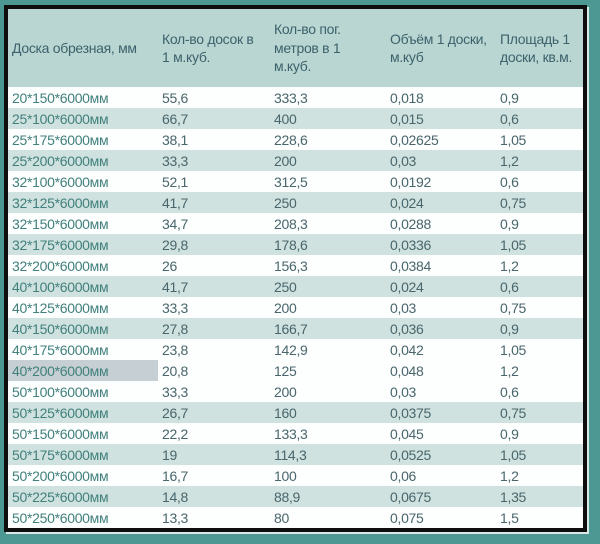 The image size is (600, 544). I want to click on value-cell: 166,7, so click(291, 328).